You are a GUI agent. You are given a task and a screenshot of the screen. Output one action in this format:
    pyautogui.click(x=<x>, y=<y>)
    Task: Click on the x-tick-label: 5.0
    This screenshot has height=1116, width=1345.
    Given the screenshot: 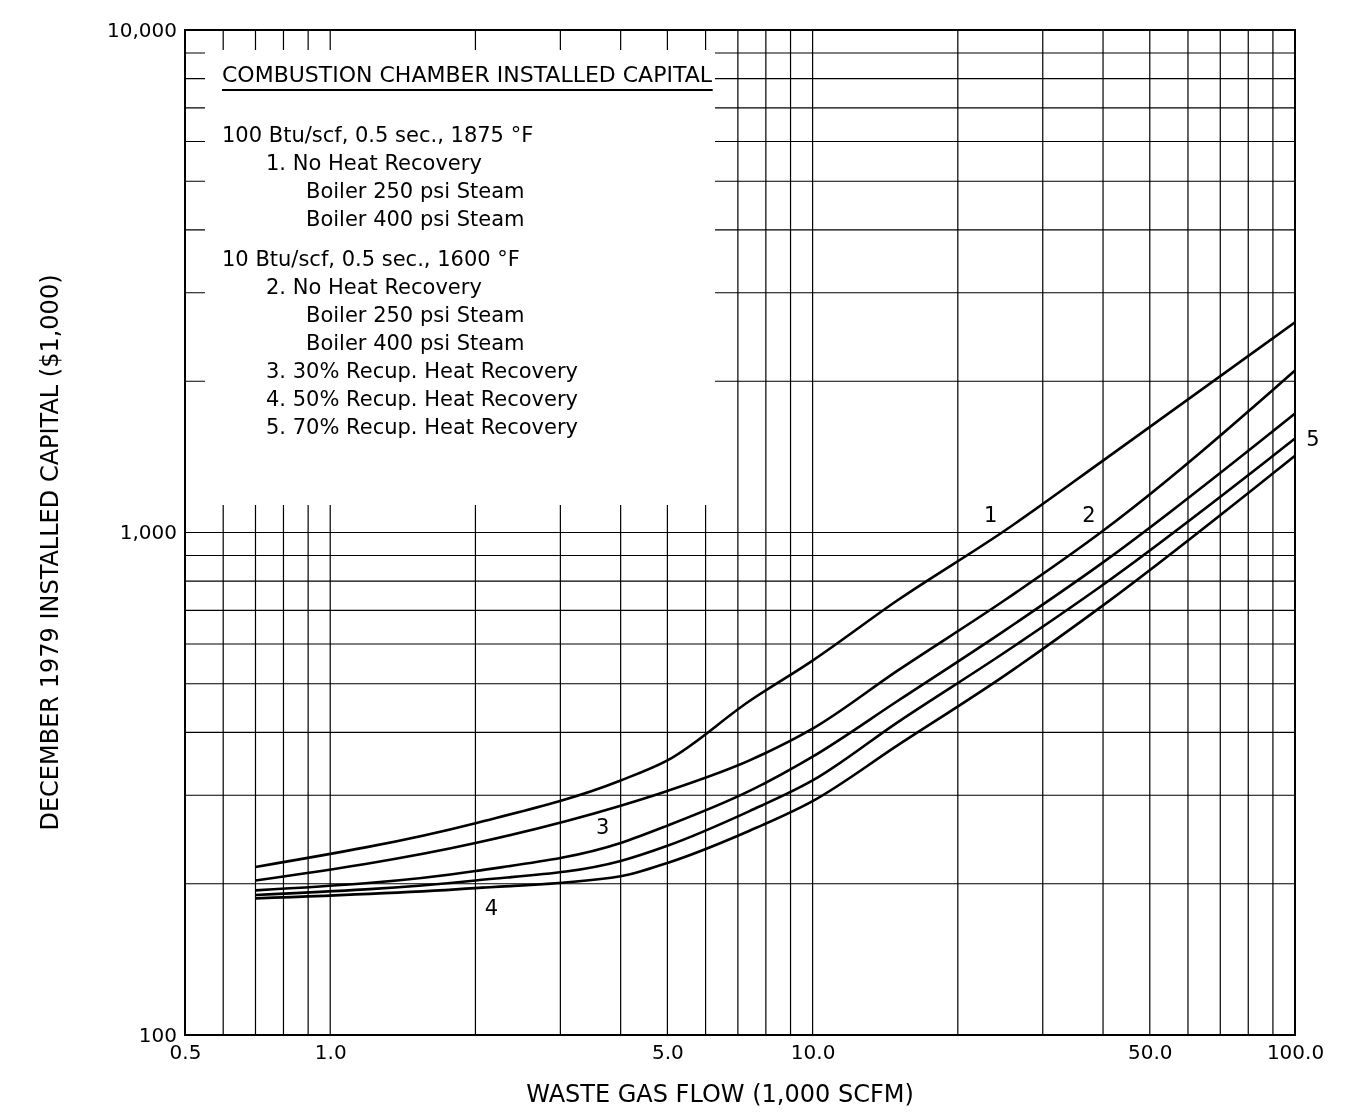 What is the action you would take?
    pyautogui.click(x=667, y=1052)
    